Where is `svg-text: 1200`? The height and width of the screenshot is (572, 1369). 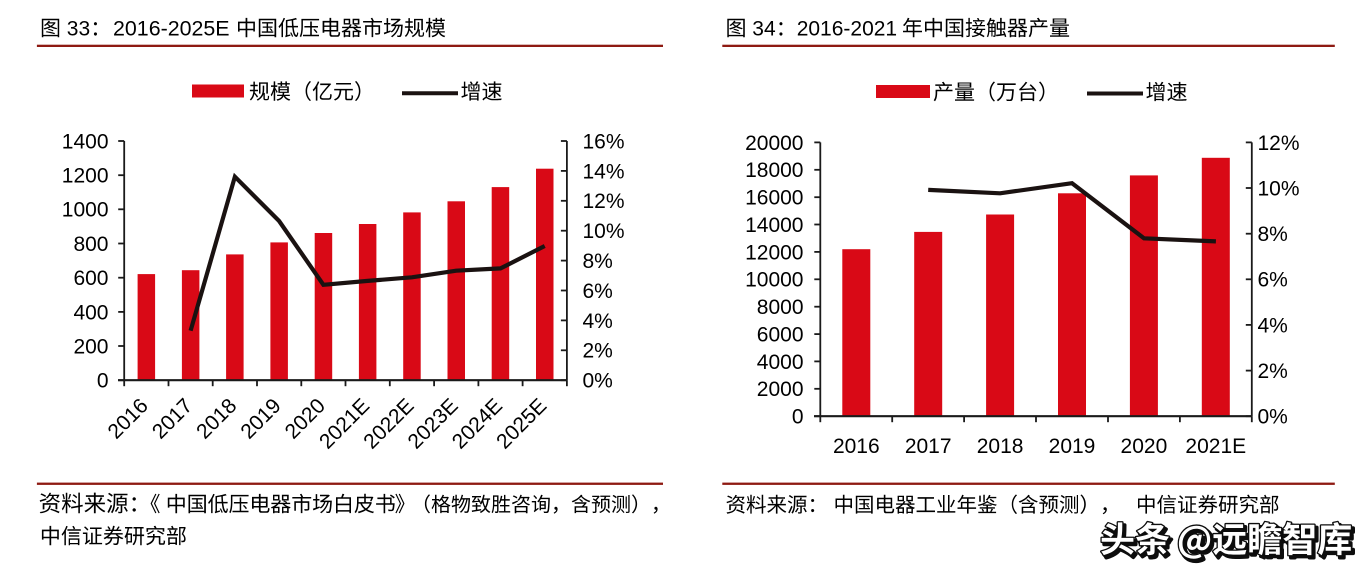 svg-text: 1200 is located at coordinates (85, 176).